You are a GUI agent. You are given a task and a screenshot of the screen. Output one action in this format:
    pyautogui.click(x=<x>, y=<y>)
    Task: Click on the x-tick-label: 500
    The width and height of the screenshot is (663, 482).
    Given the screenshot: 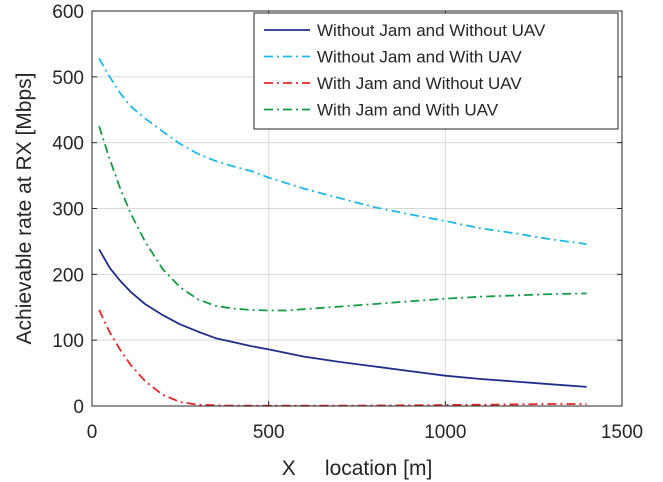 What is the action you would take?
    pyautogui.click(x=269, y=432)
    